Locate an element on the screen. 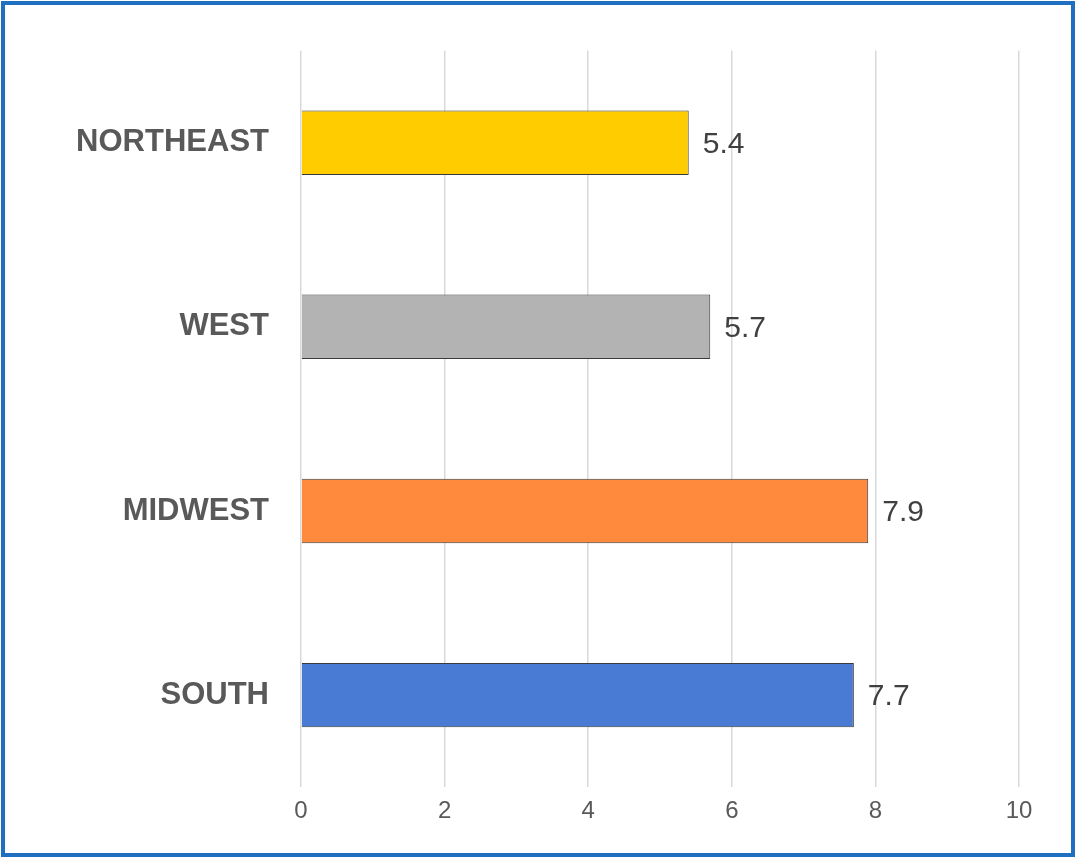  y-tick-label: NORTHEAST is located at coordinates (173, 141).